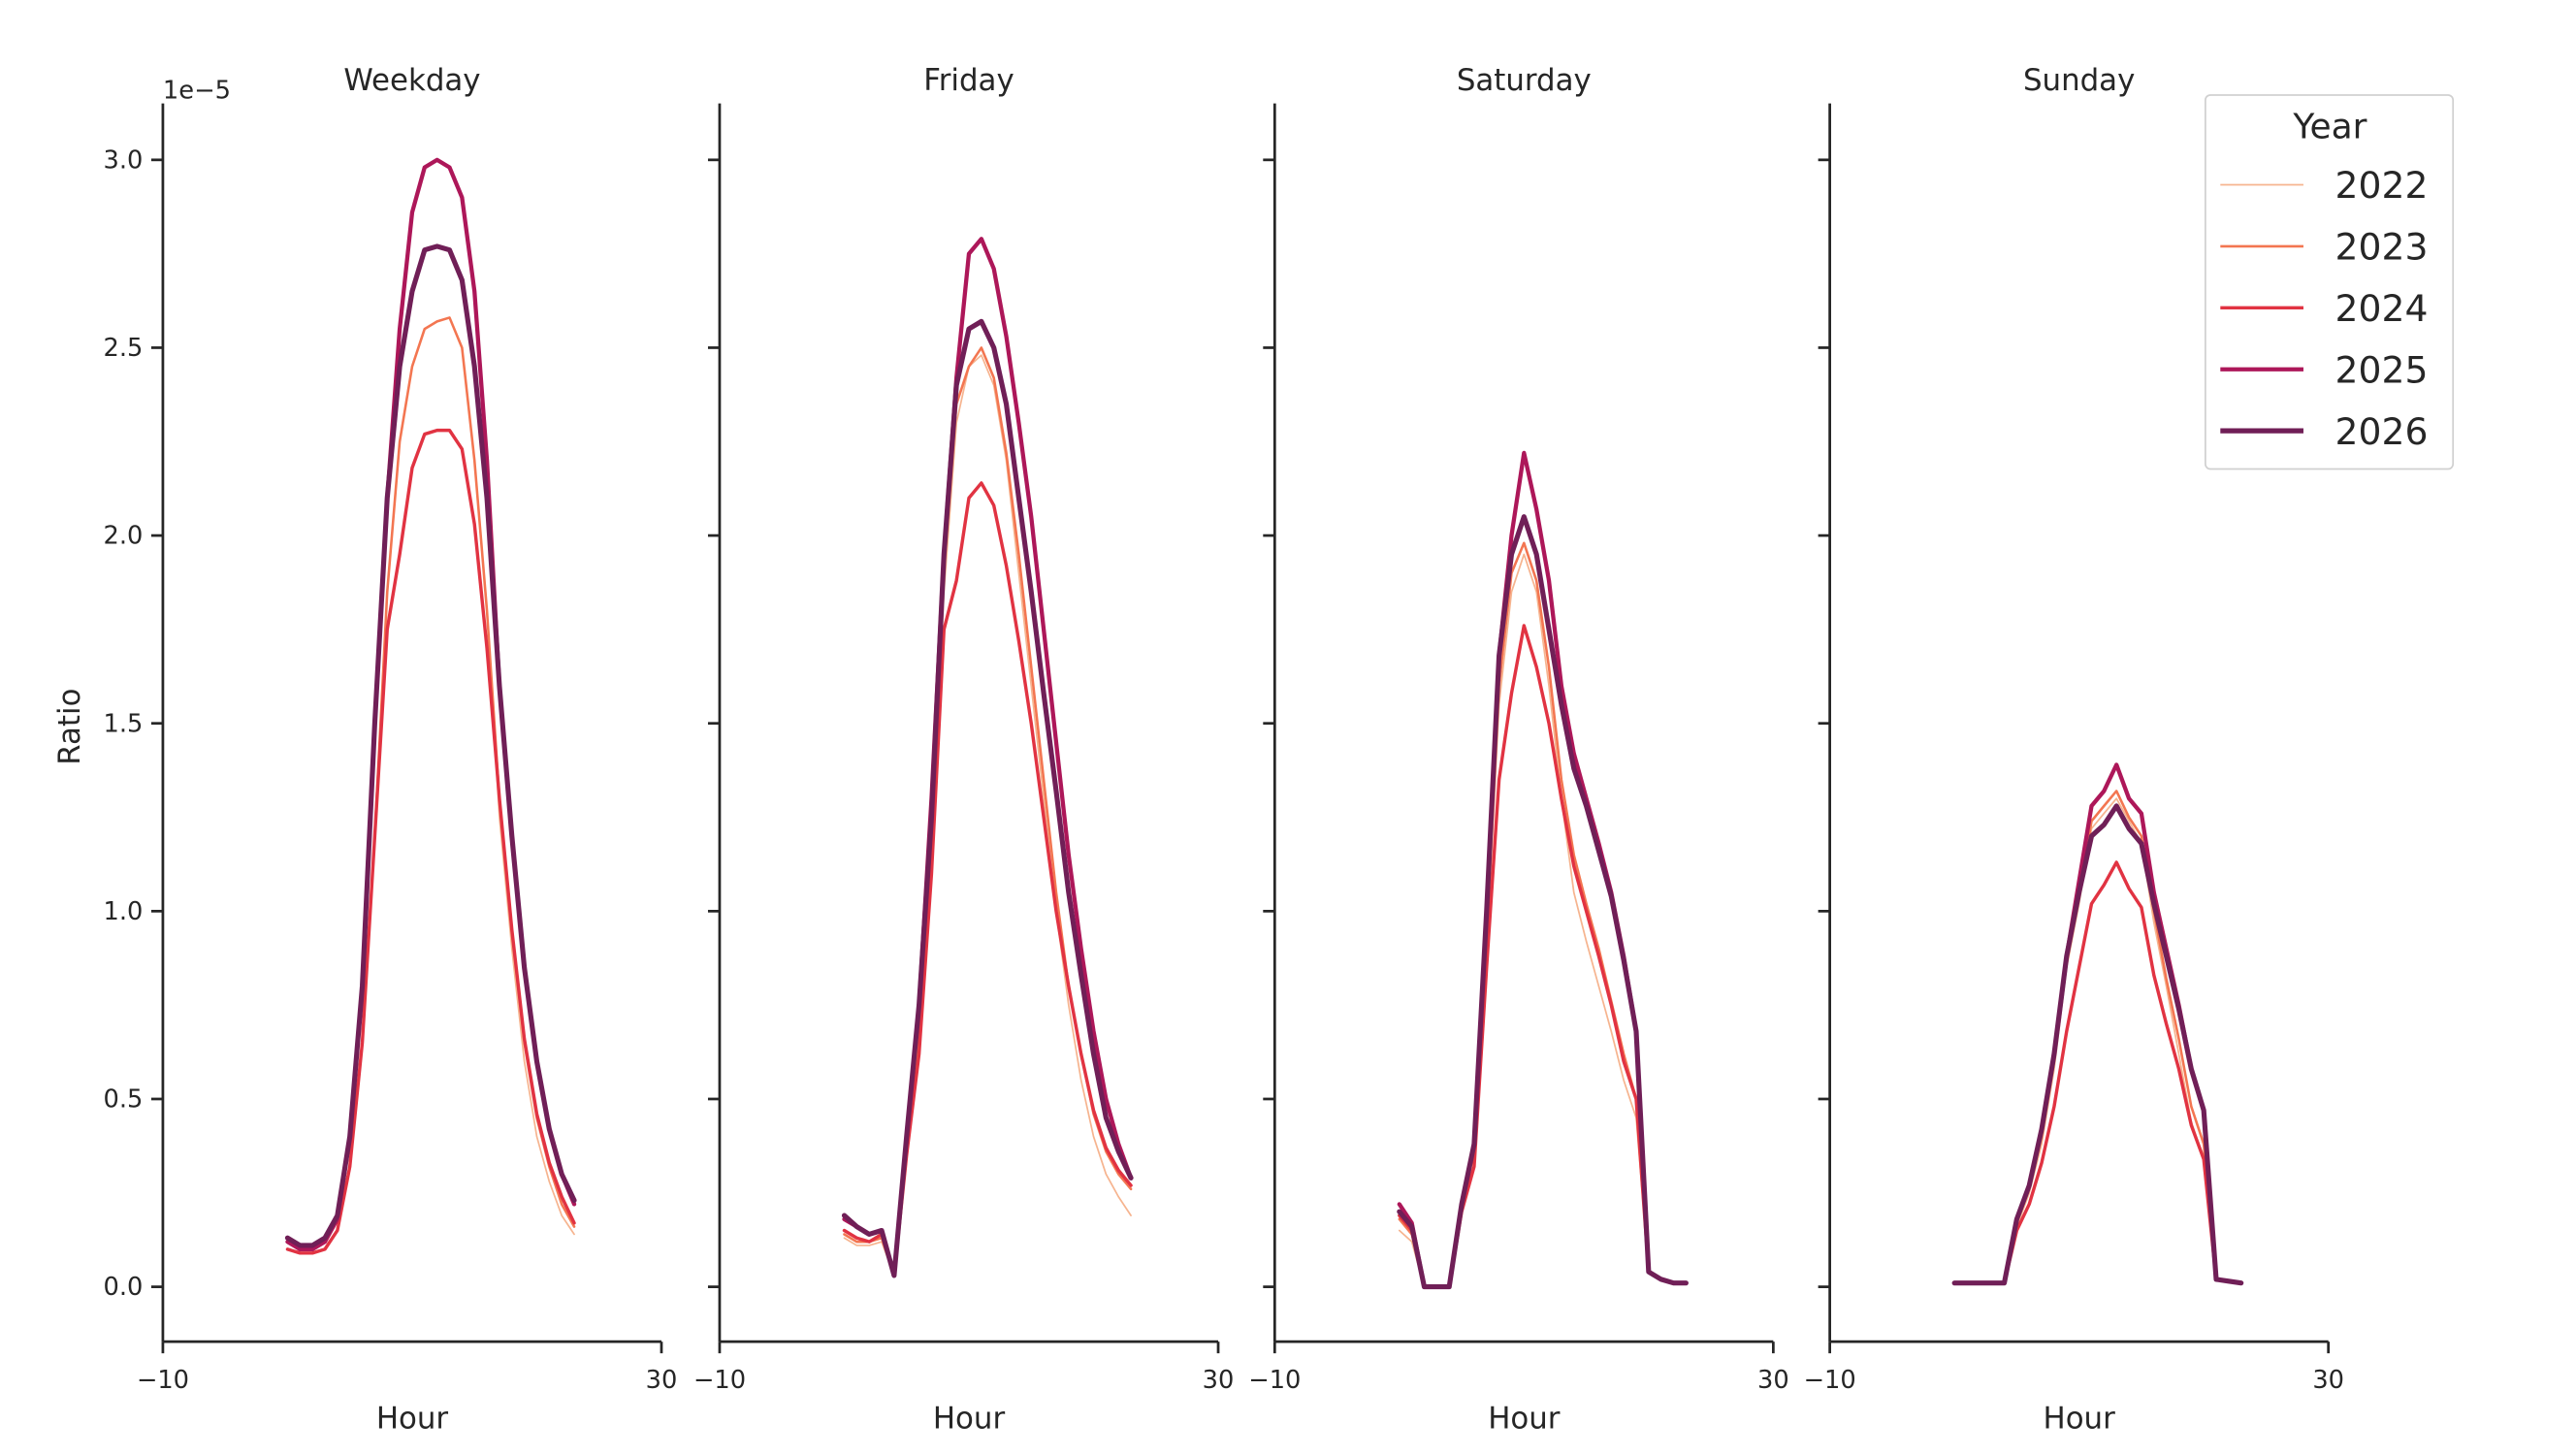 This screenshot has width=2576, height=1455. I want to click on legend-label-2024: 2024, so click(2382, 308).